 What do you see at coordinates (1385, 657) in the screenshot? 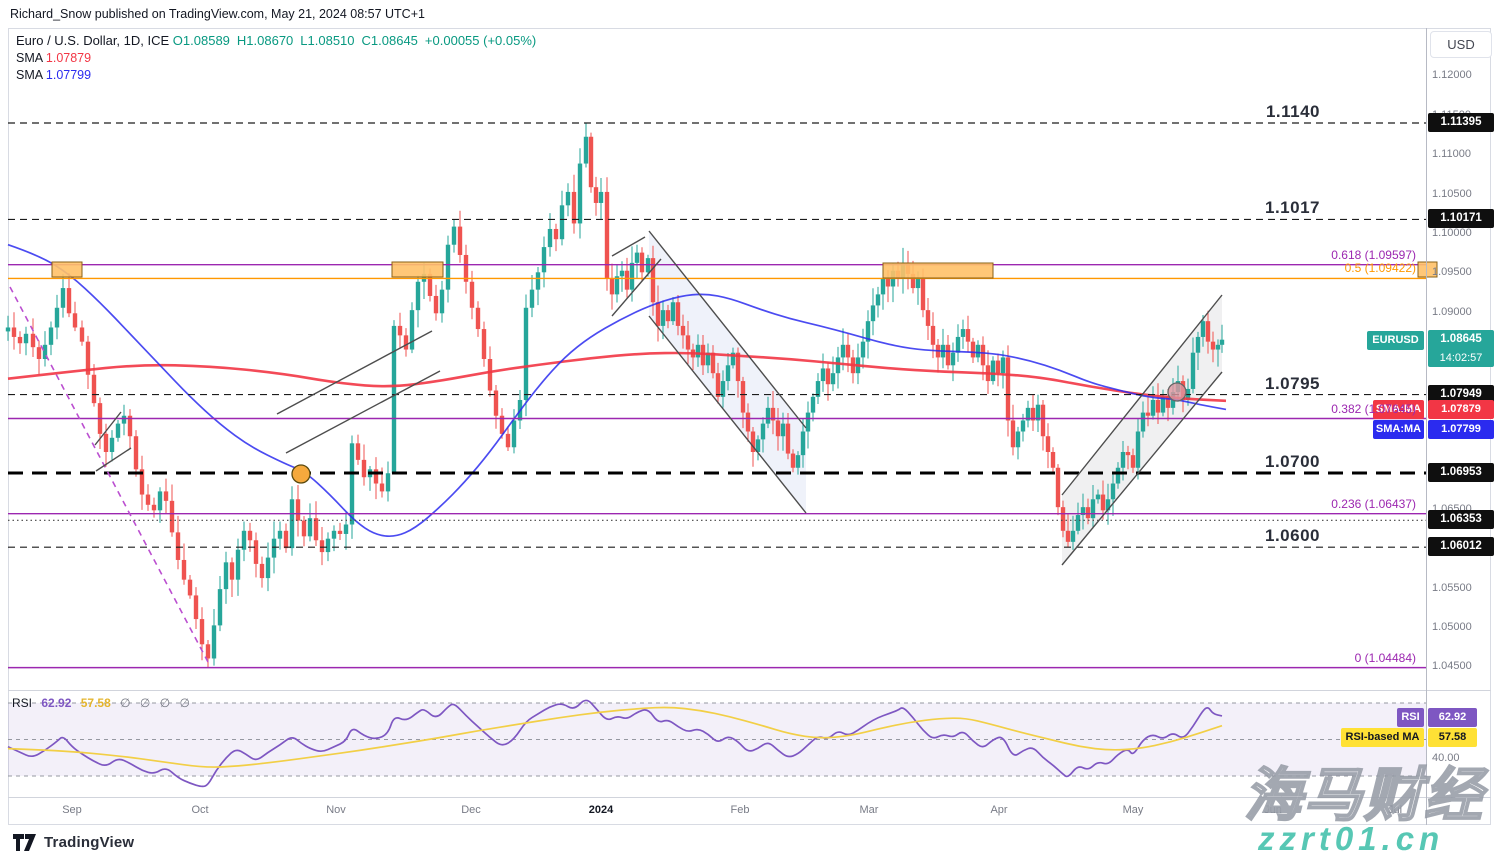
I see `fib-label: 0 (1.04484)` at bounding box center [1385, 657].